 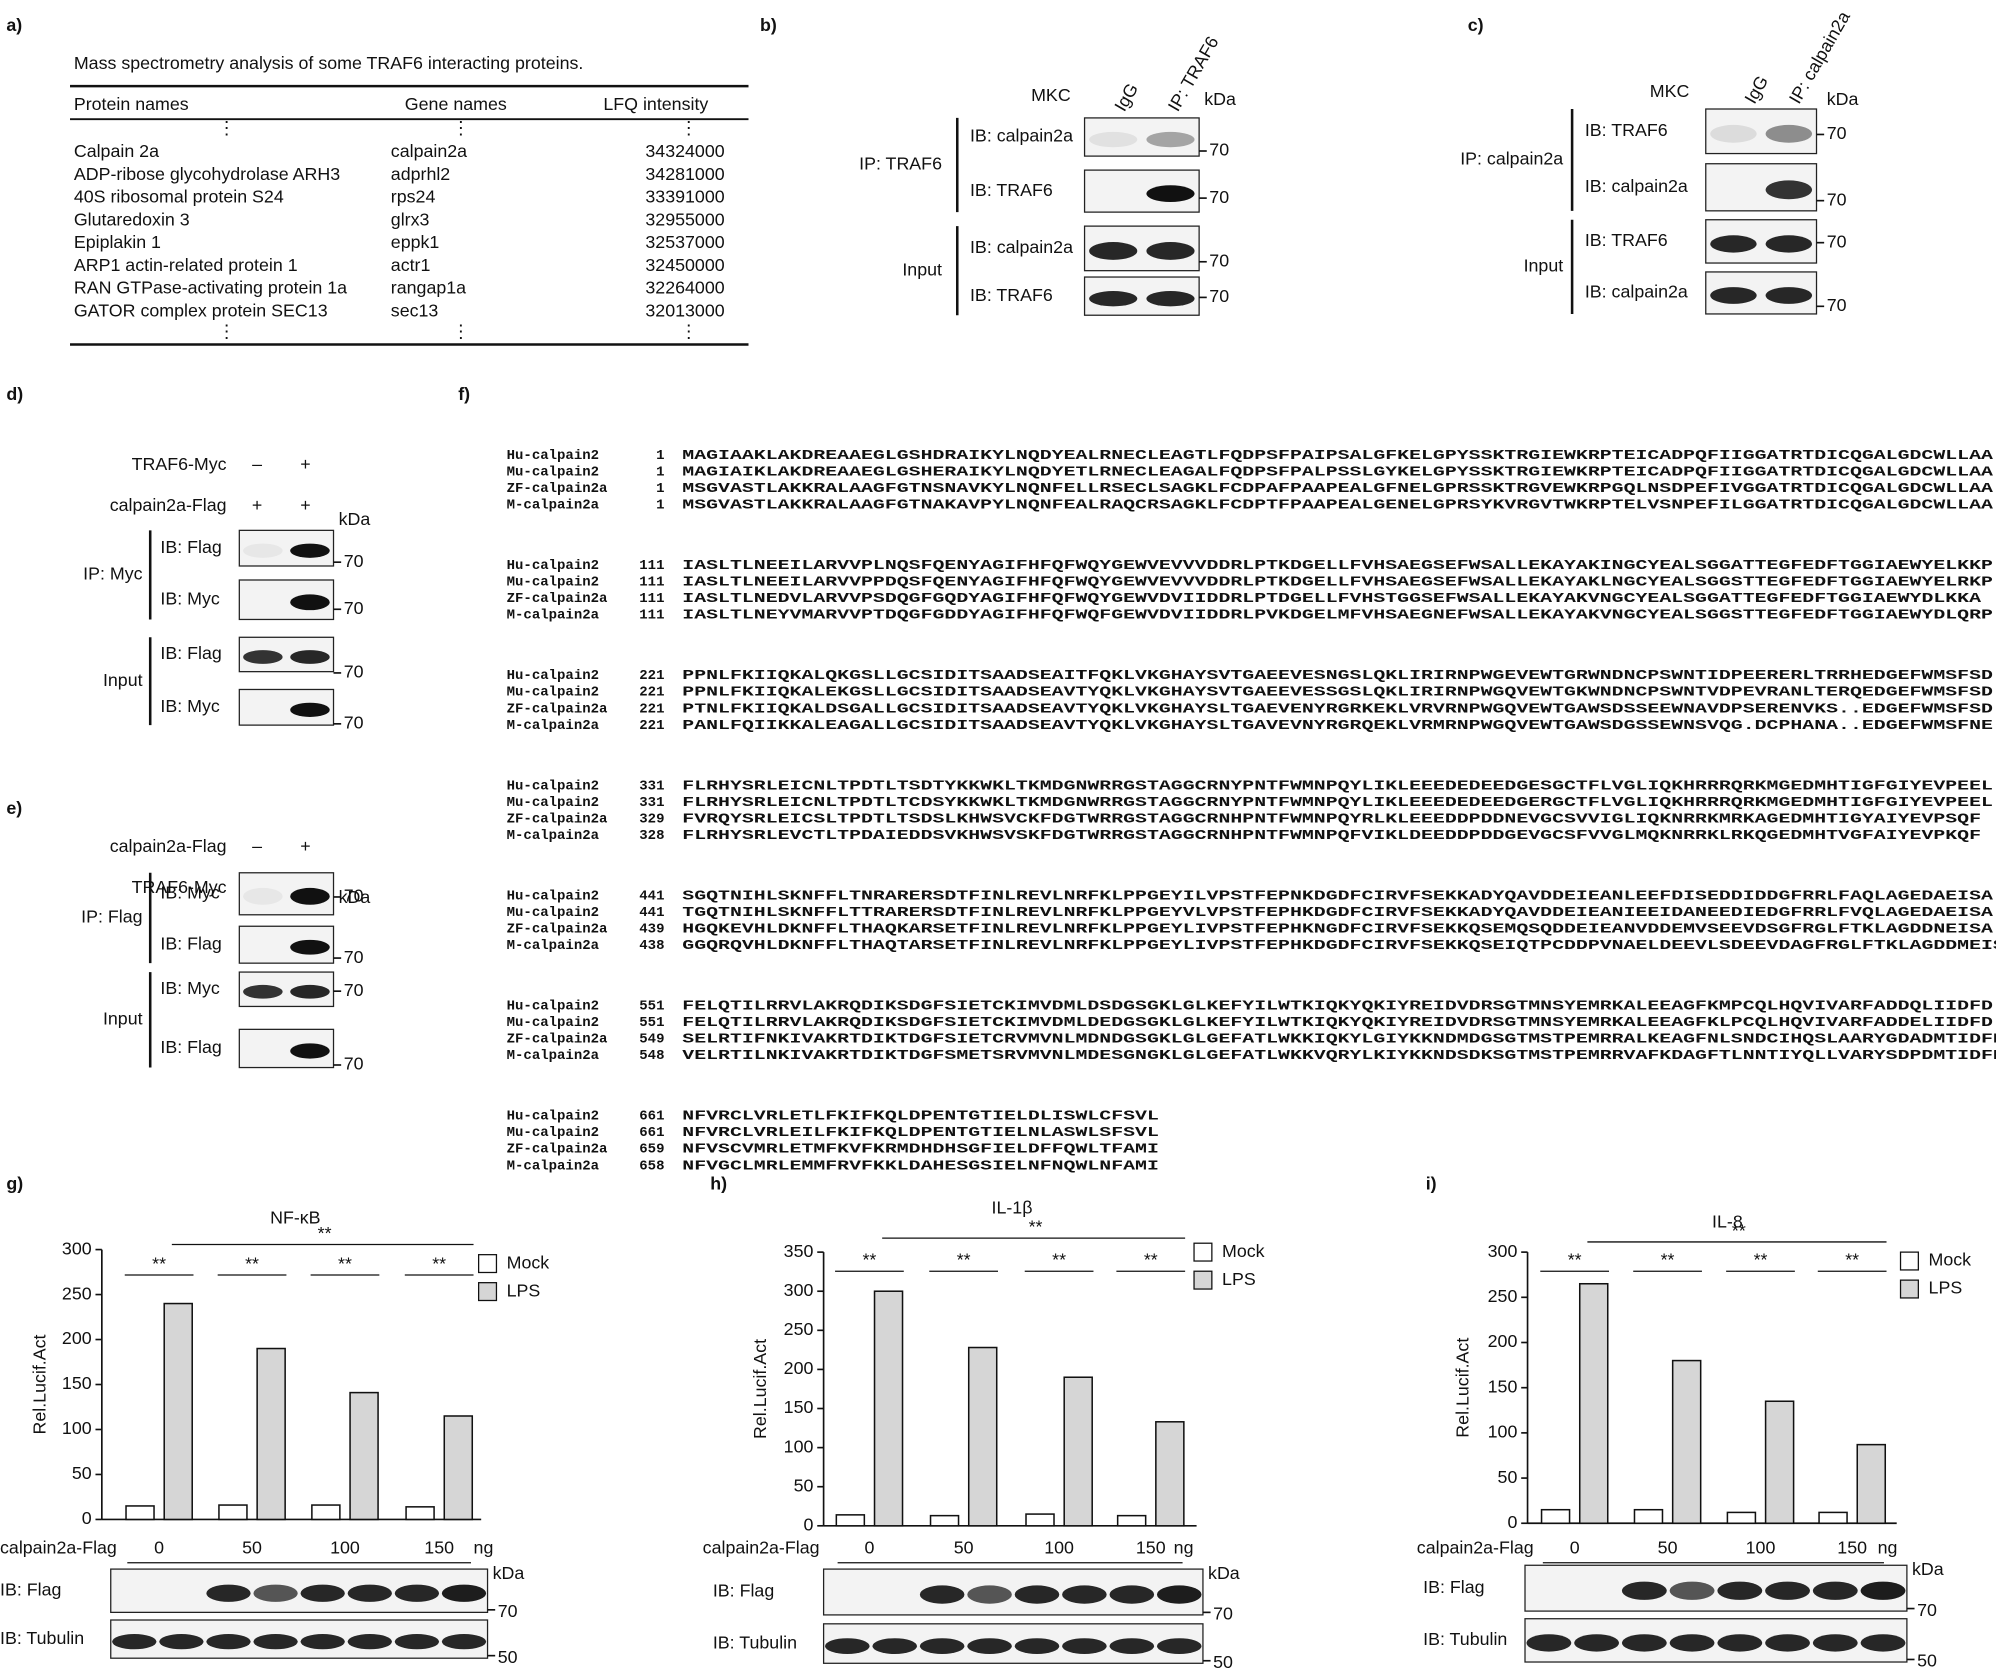 I want to click on sequence-start: 1, so click(x=660, y=506).